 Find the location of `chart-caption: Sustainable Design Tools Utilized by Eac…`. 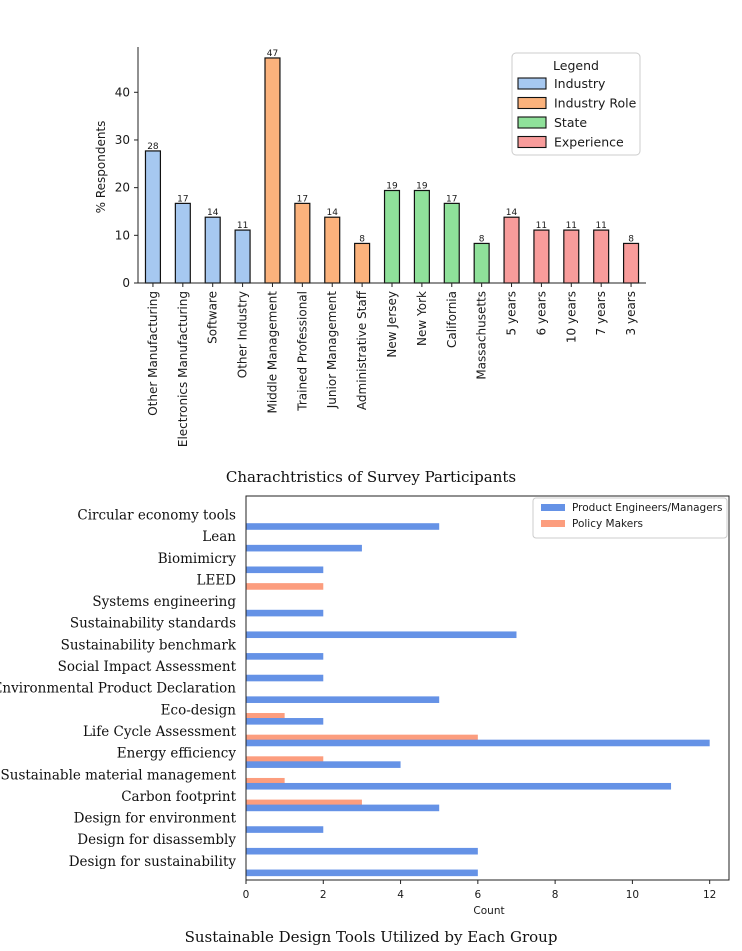

chart-caption: Sustainable Design Tools Utilized by Eac… is located at coordinates (371, 937).